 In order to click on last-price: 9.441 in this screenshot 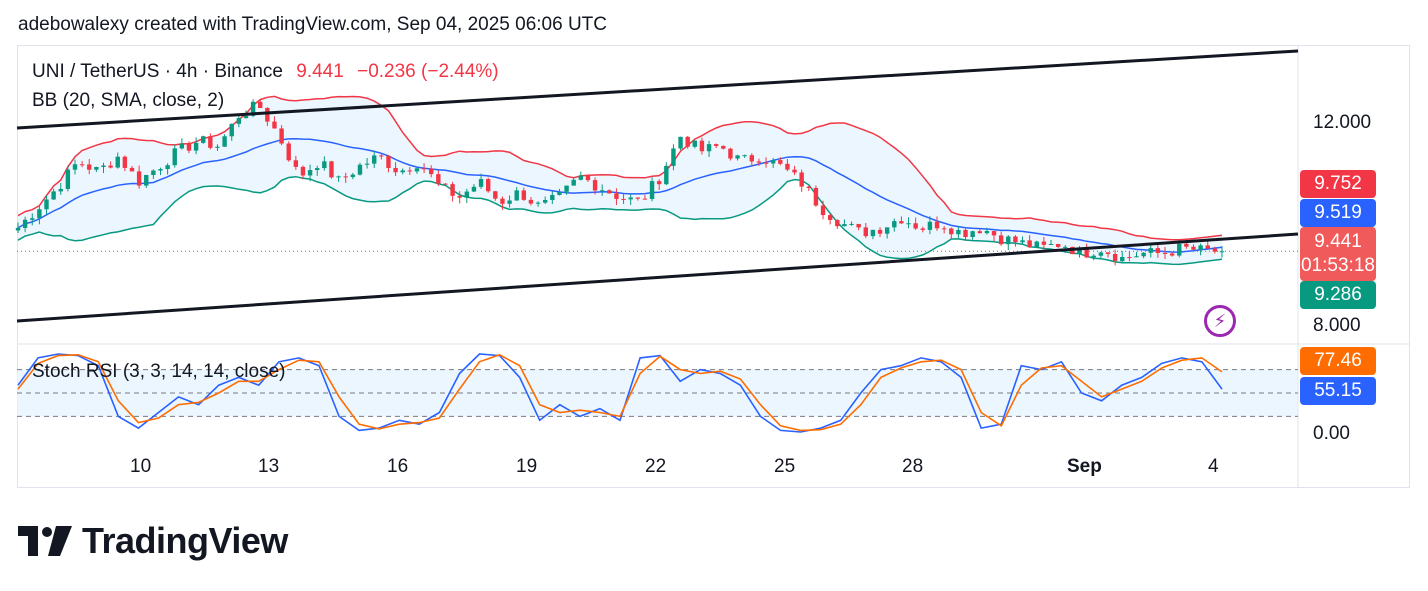, I will do `click(320, 71)`.